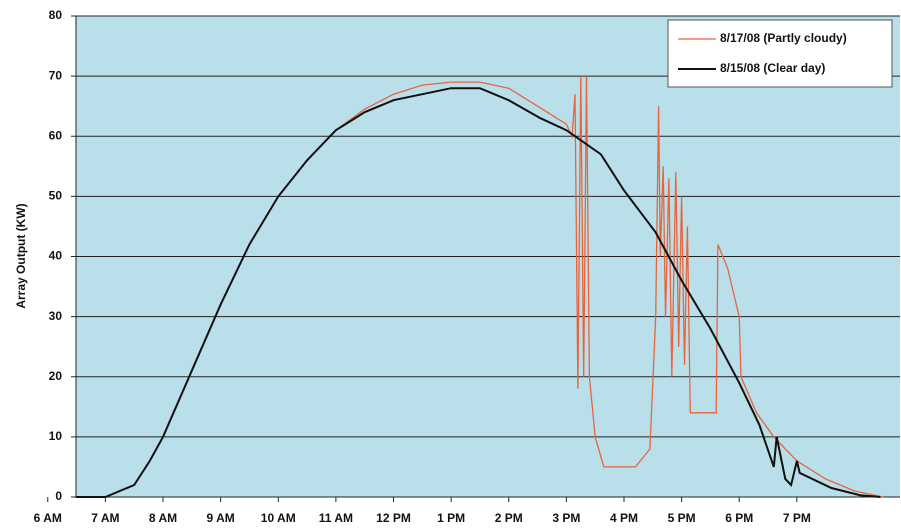 This screenshot has width=901, height=532. Describe the element at coordinates (56, 196) in the screenshot. I see `y-tick-label: 50` at that location.